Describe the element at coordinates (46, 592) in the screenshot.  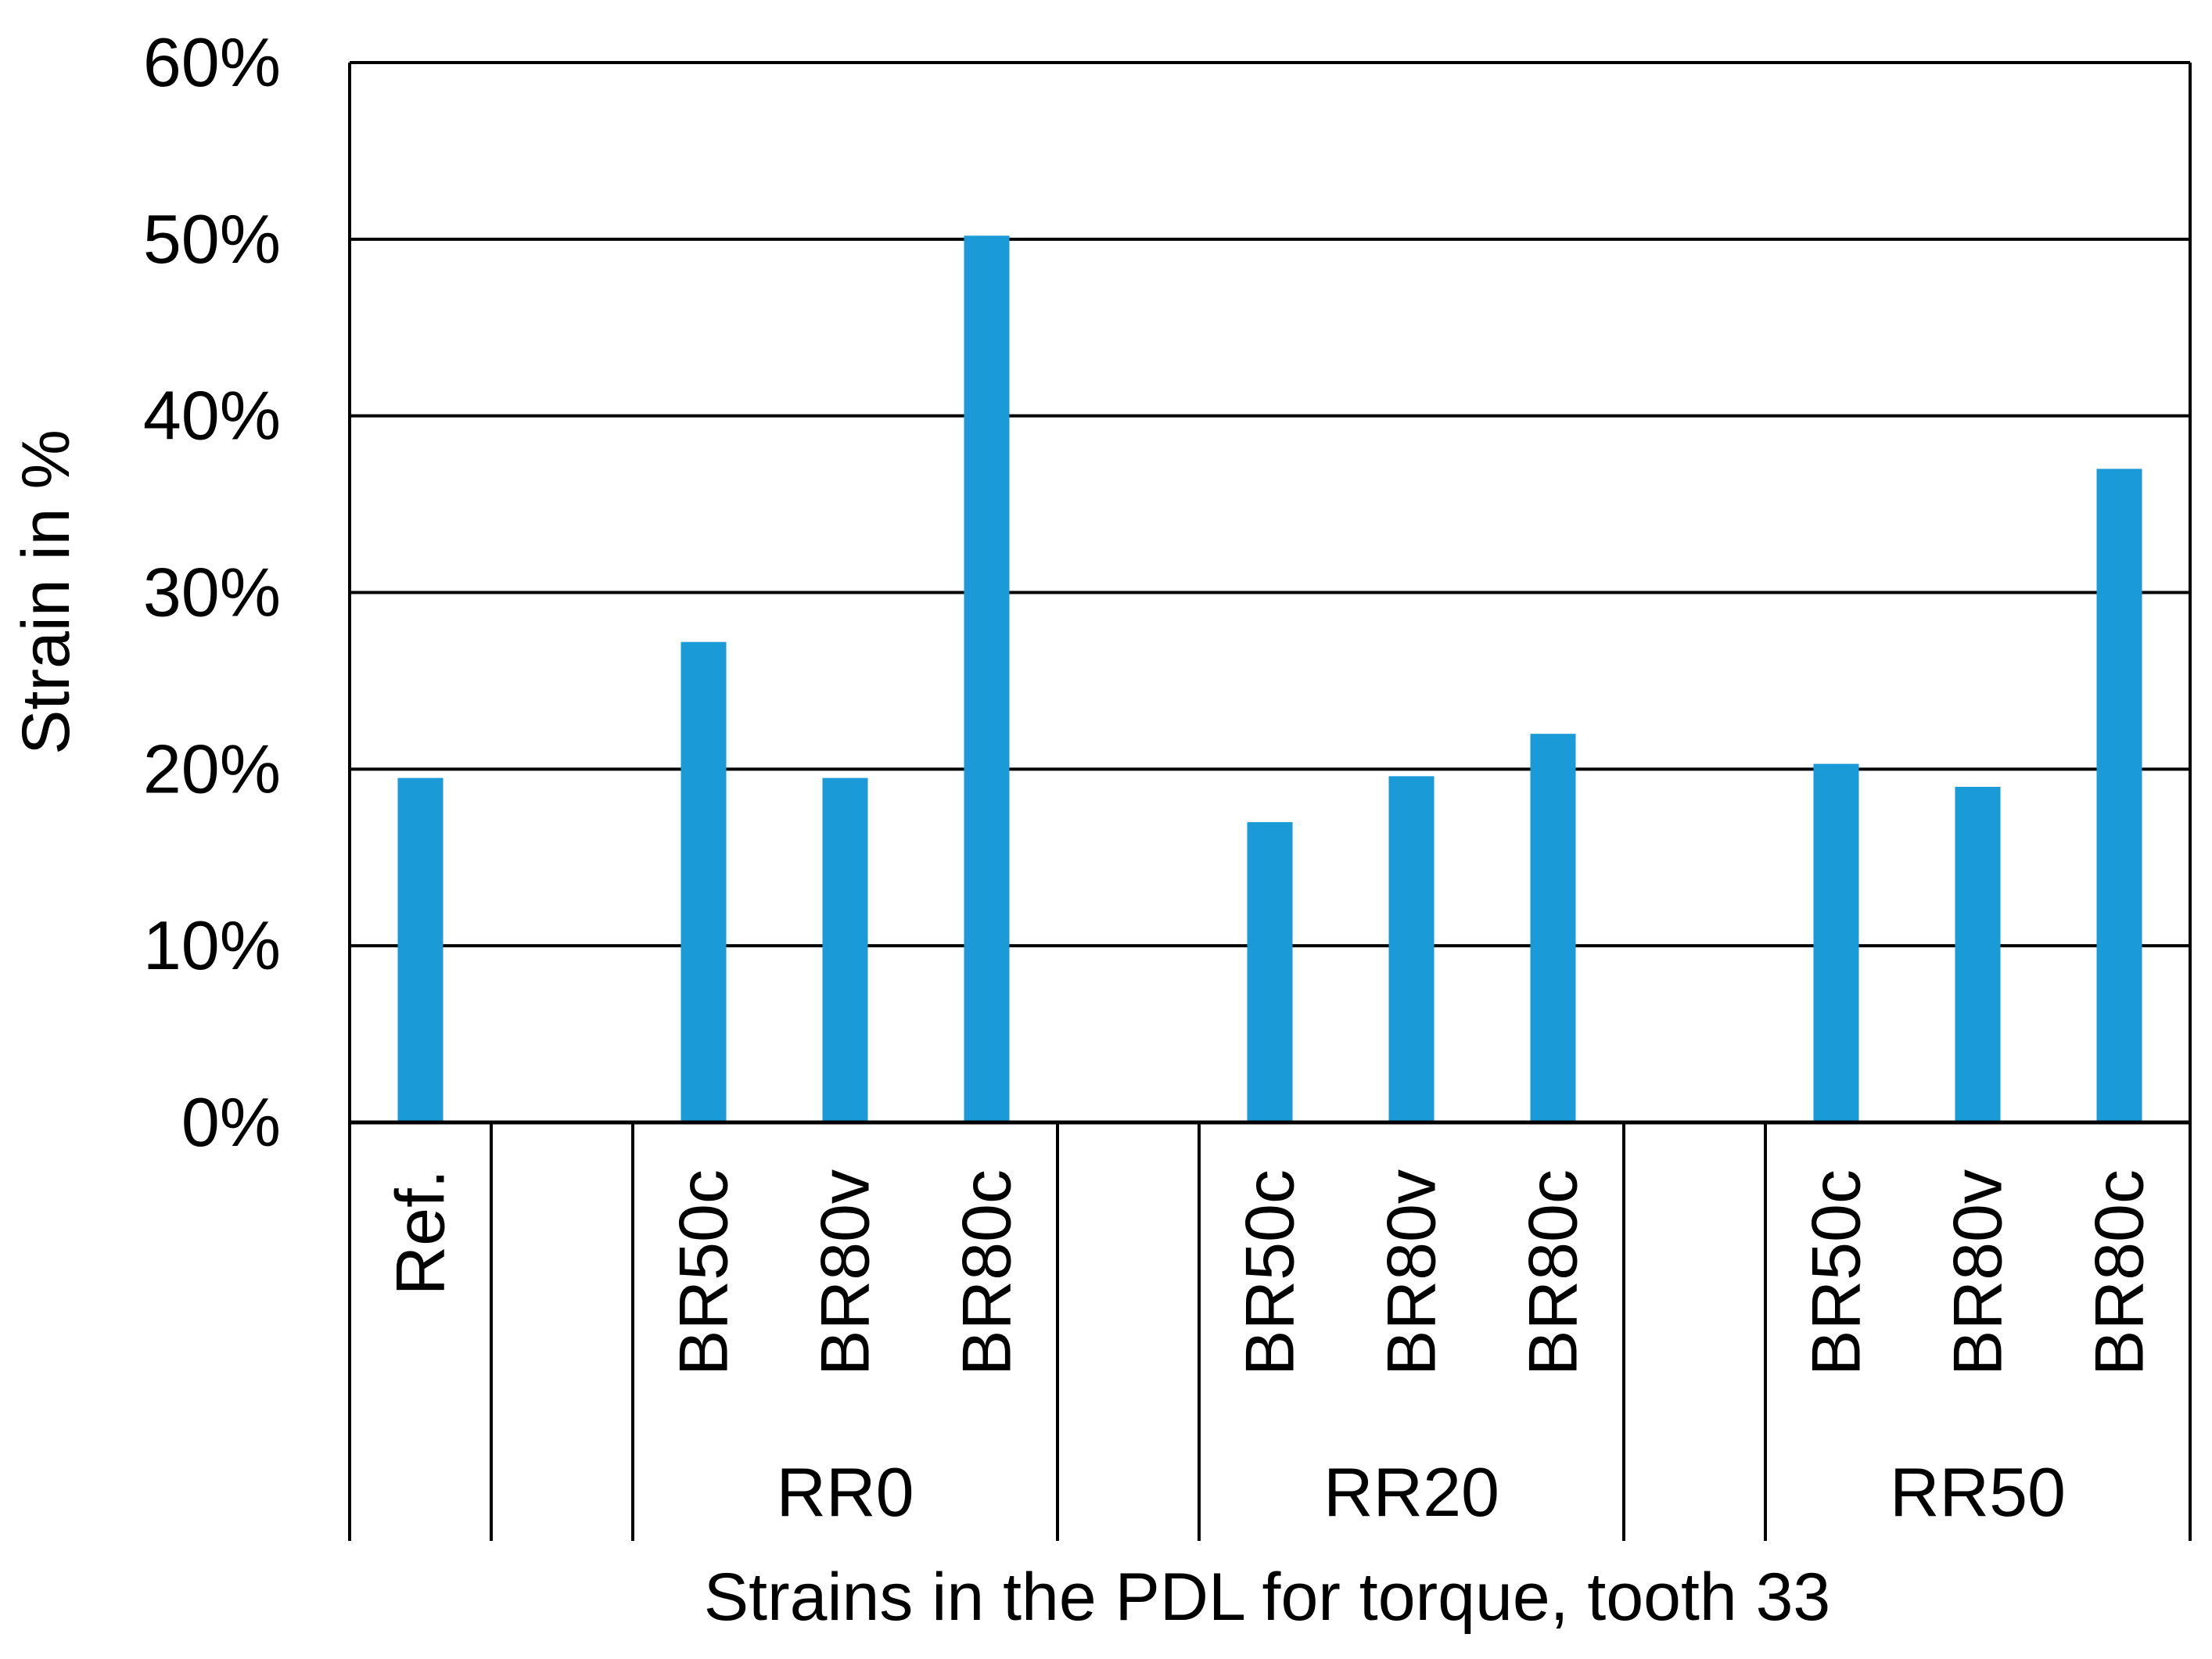
I see `y-axis-title: Strain in %` at that location.